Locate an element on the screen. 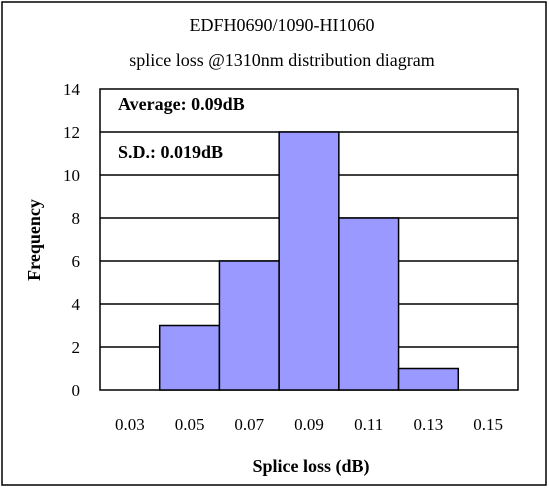 This screenshot has height=488, width=549. bar-0.11 is located at coordinates (369, 304).